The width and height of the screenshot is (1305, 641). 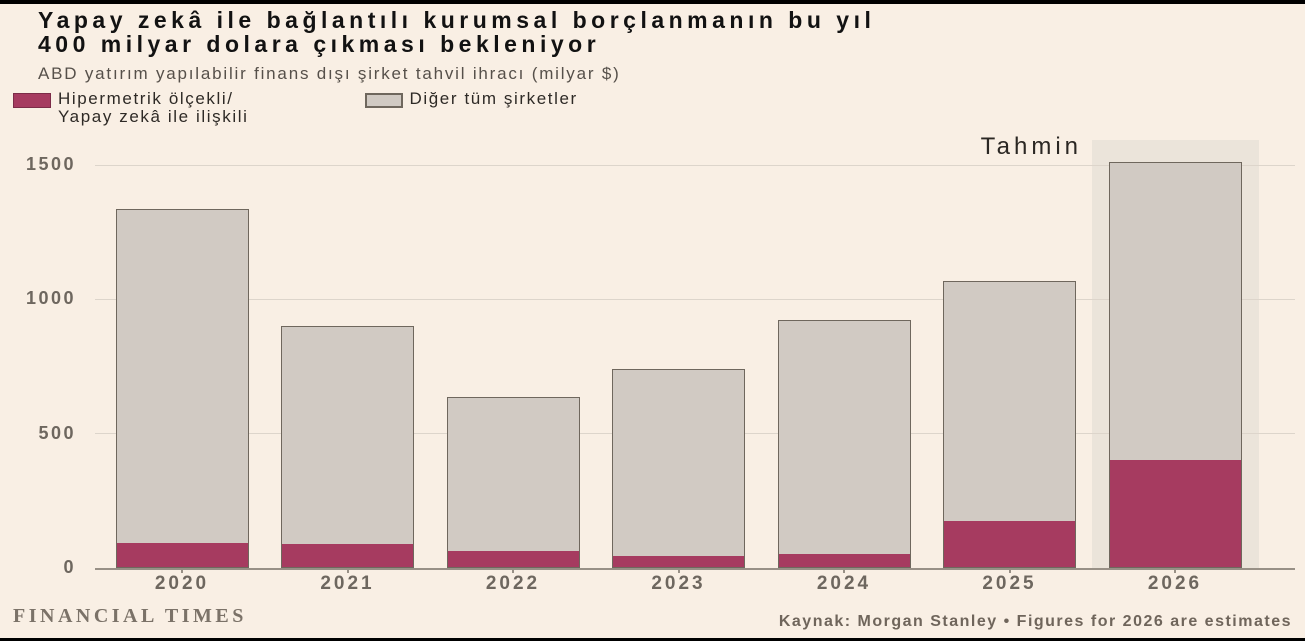 I want to click on y-tick-label-0: 0, so click(x=69, y=567).